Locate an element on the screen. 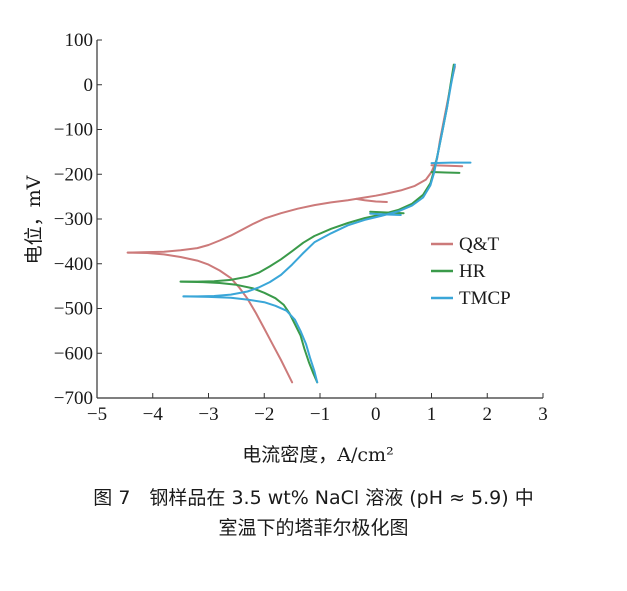  y-tick-label: 100 is located at coordinates (79, 40).